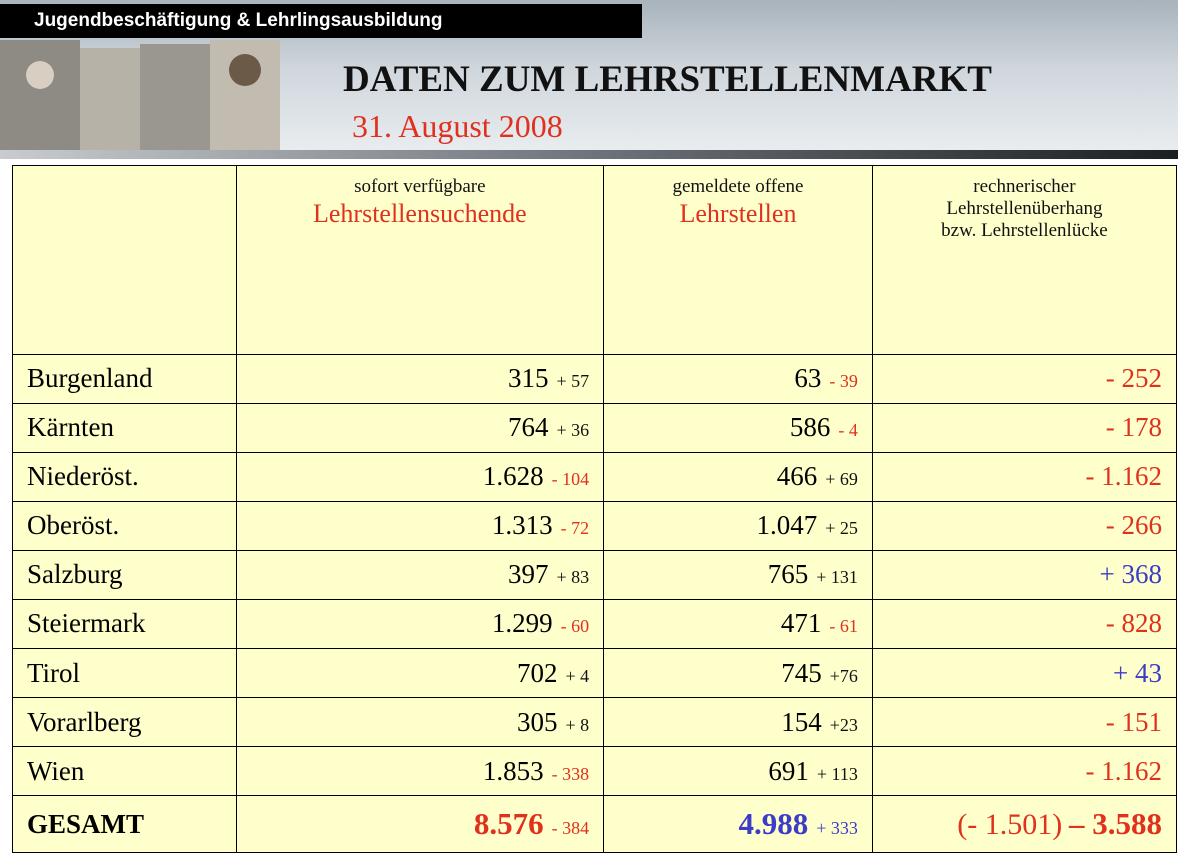  I want to click on change: + 25, so click(841, 528).